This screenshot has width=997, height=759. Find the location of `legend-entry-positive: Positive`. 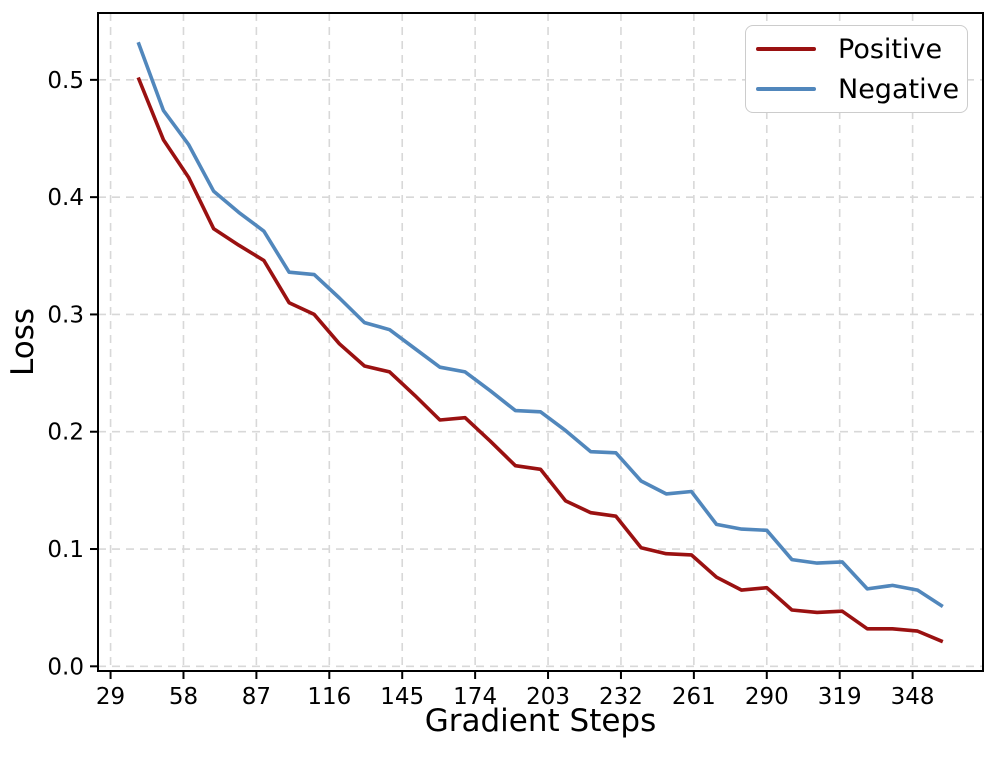

legend-entry-positive: Positive is located at coordinates (856, 49).